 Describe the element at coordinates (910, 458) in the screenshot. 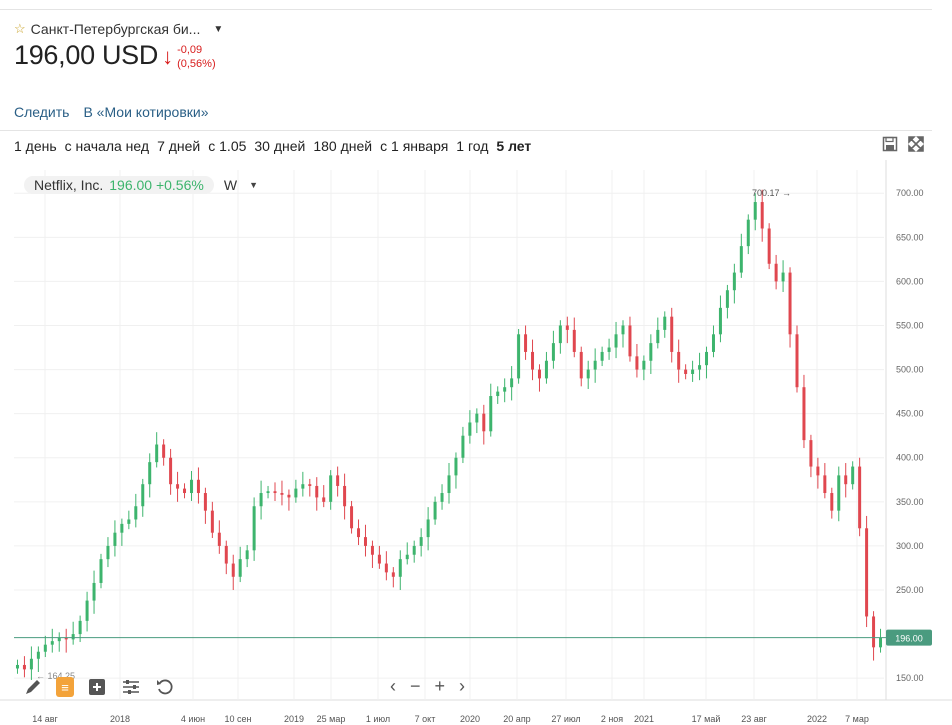

I see `y-tick-label: 400.00` at that location.